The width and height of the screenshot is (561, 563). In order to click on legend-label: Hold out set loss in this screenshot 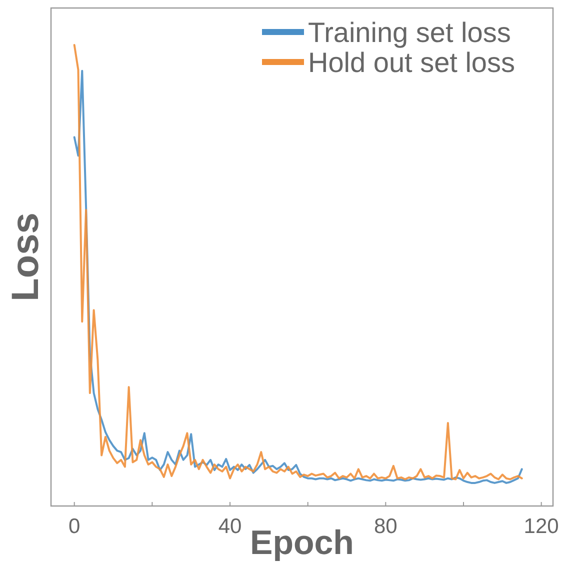, I will do `click(411, 62)`.